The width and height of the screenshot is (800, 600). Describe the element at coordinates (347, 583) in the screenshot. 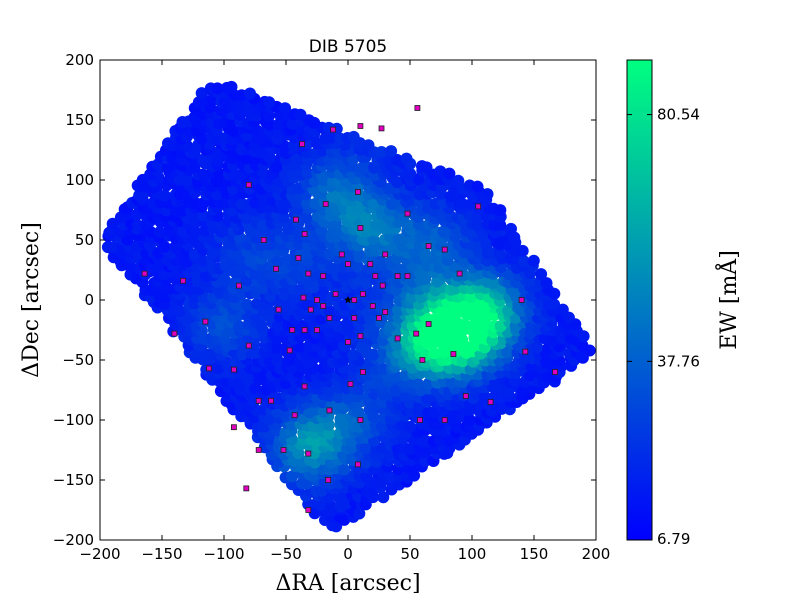

I see `x-axis-label: ΔRA [arcsec]` at that location.